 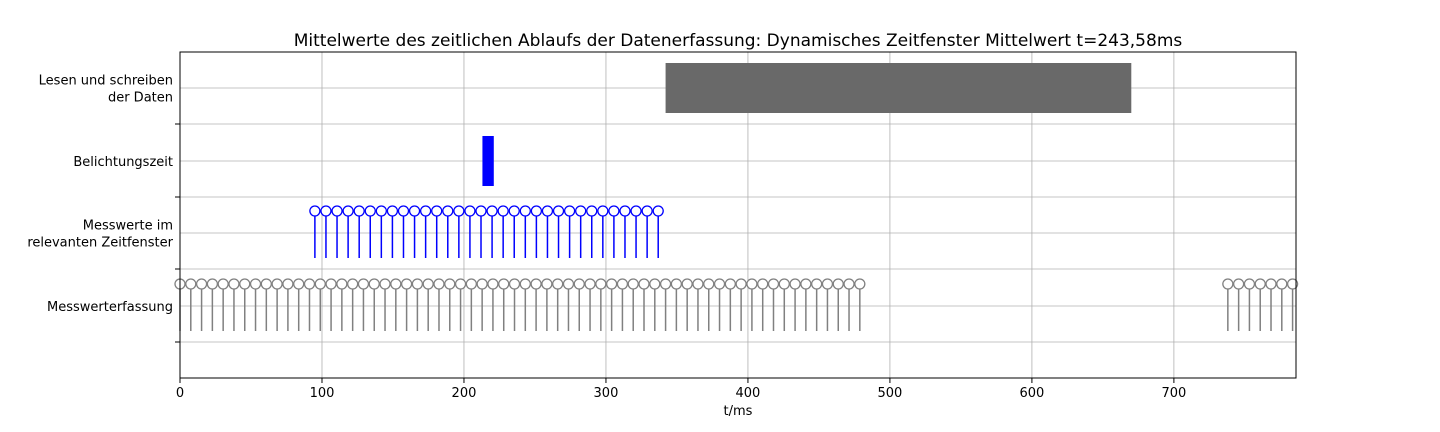 What do you see at coordinates (100, 243) in the screenshot?
I see `row-label-2-1: relevanten Zeitfenster` at bounding box center [100, 243].